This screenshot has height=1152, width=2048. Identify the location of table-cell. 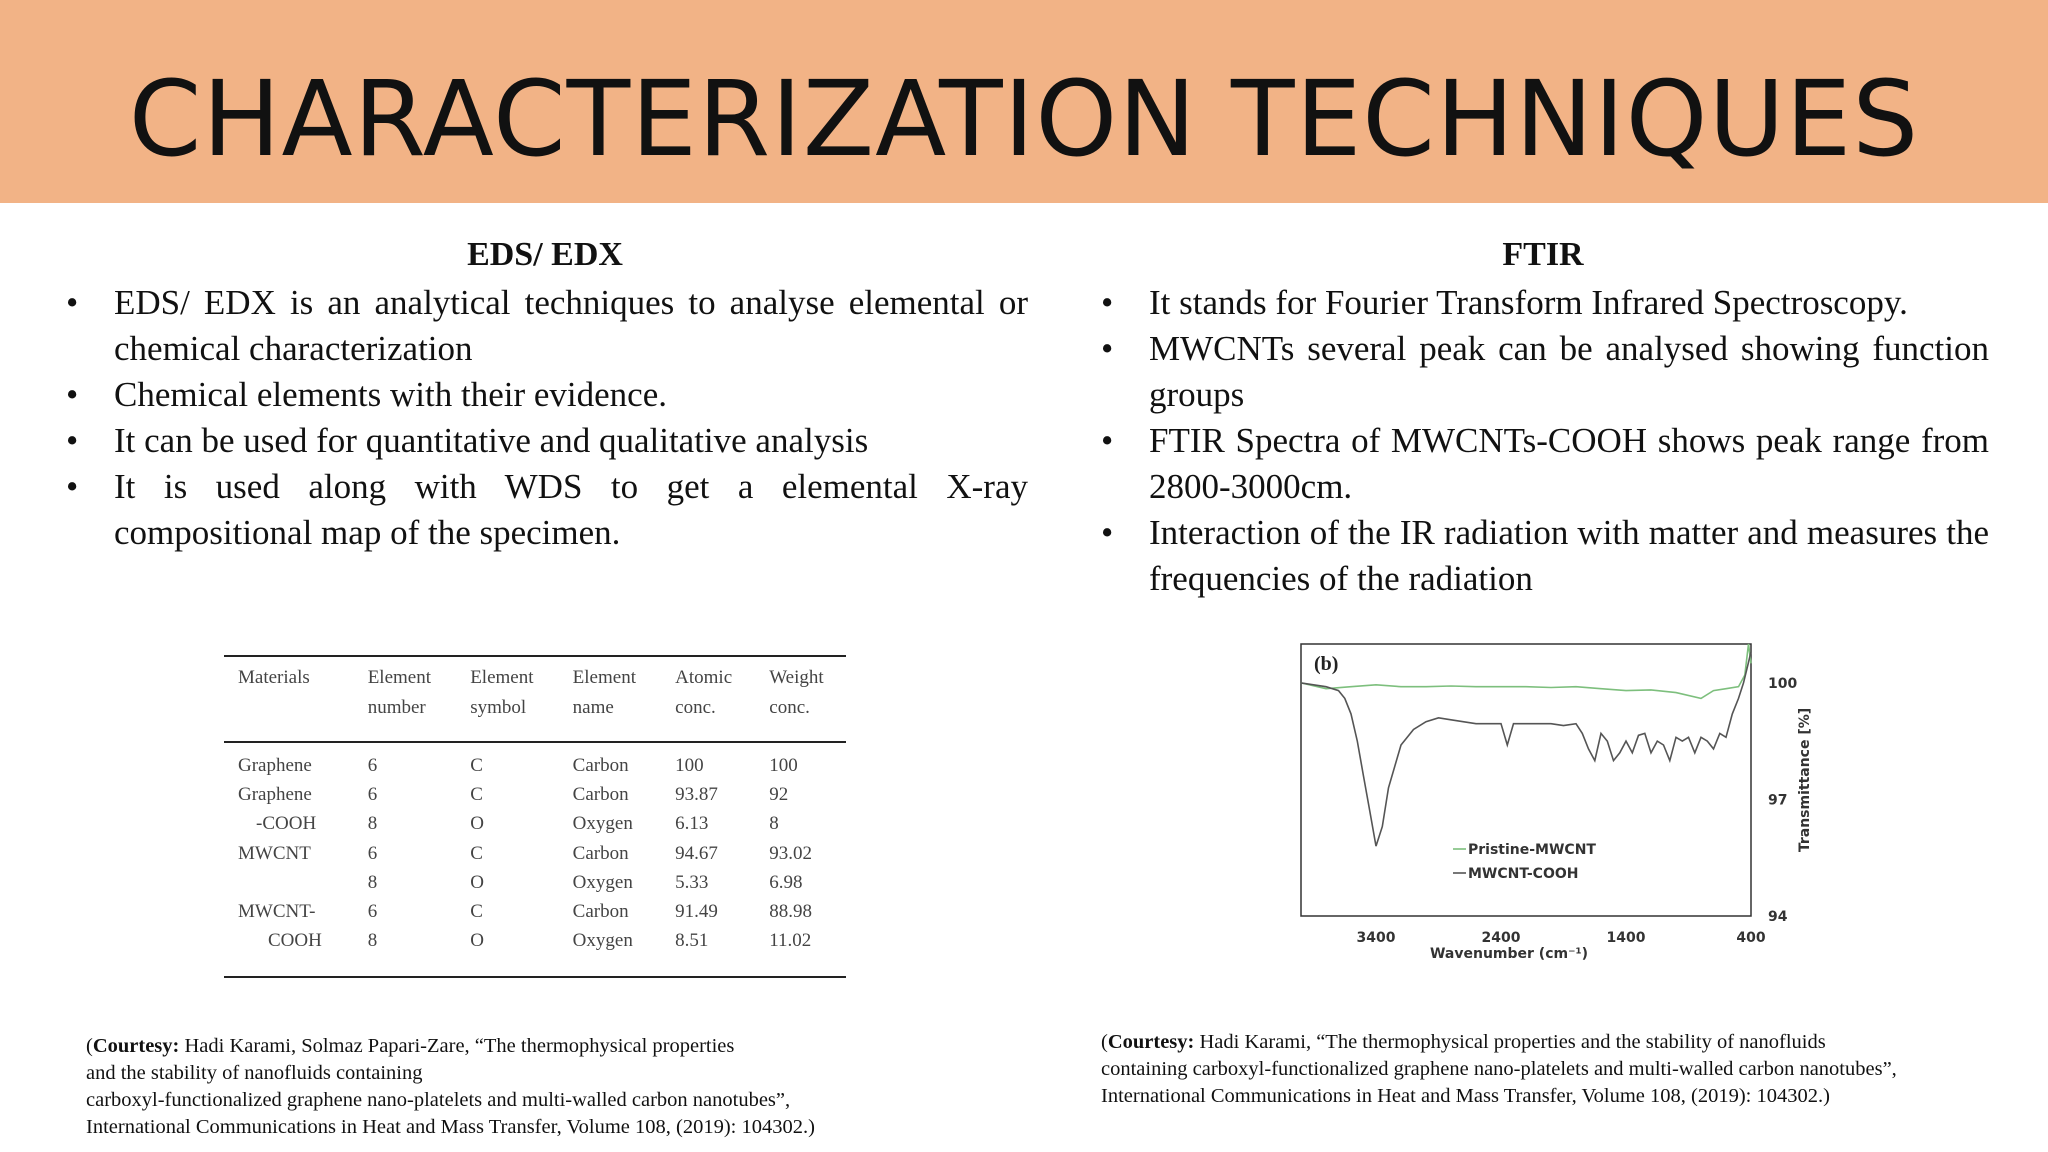
(289, 882).